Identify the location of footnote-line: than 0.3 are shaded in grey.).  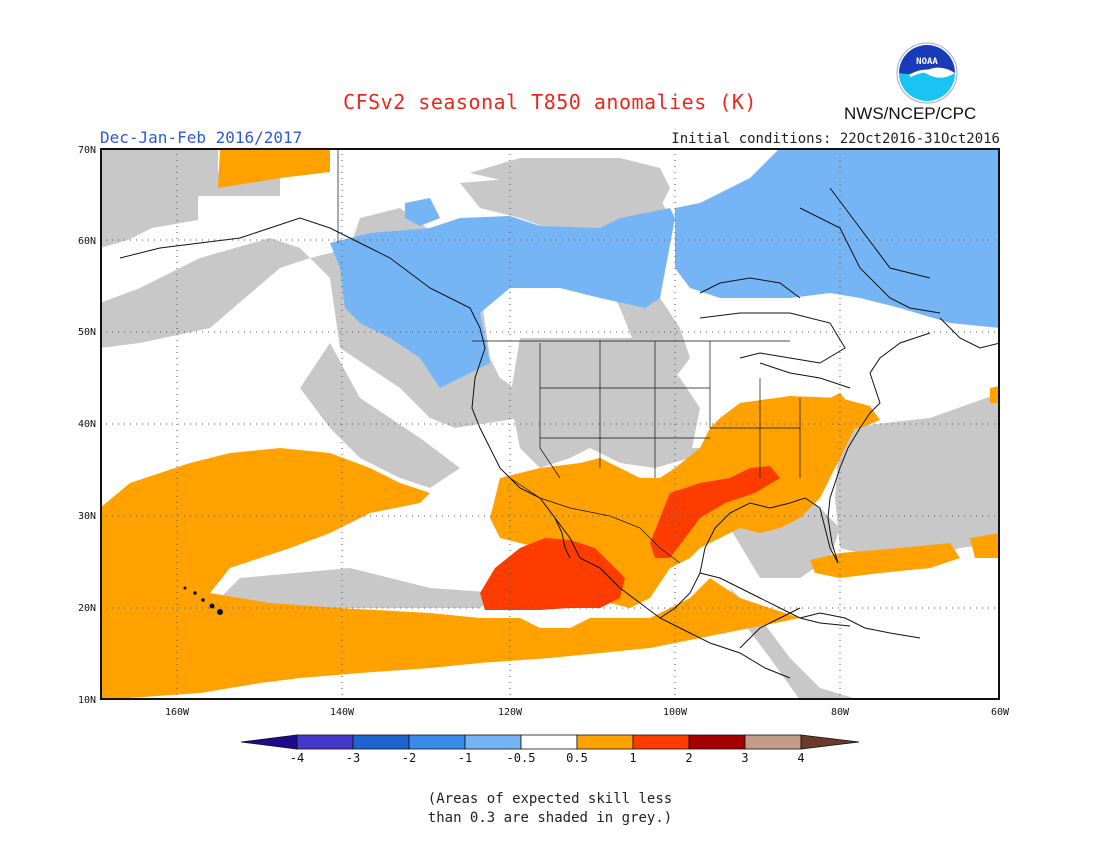
(550, 818).